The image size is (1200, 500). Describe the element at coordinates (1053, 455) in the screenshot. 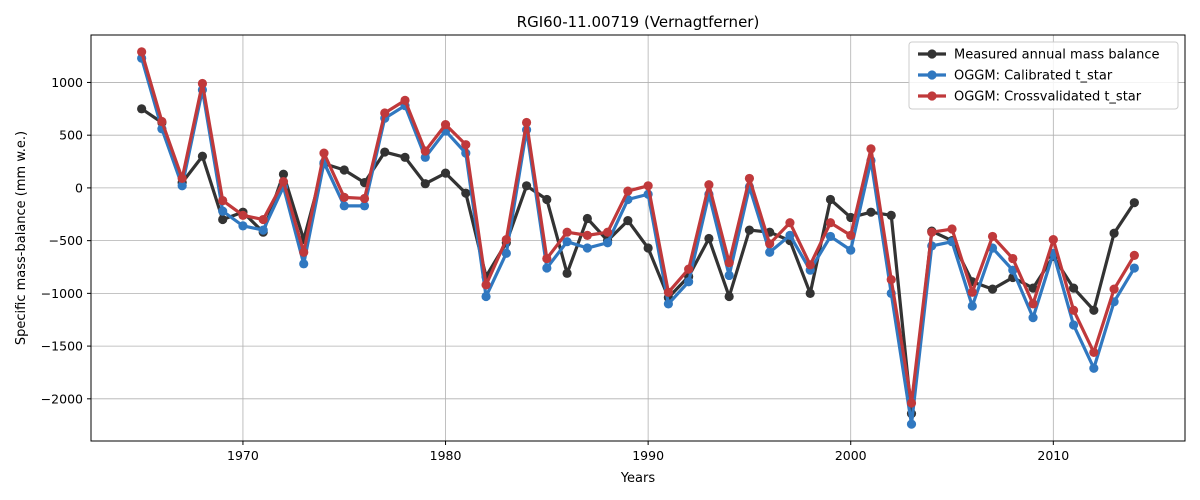

I see `x-tick-label: 2010` at that location.